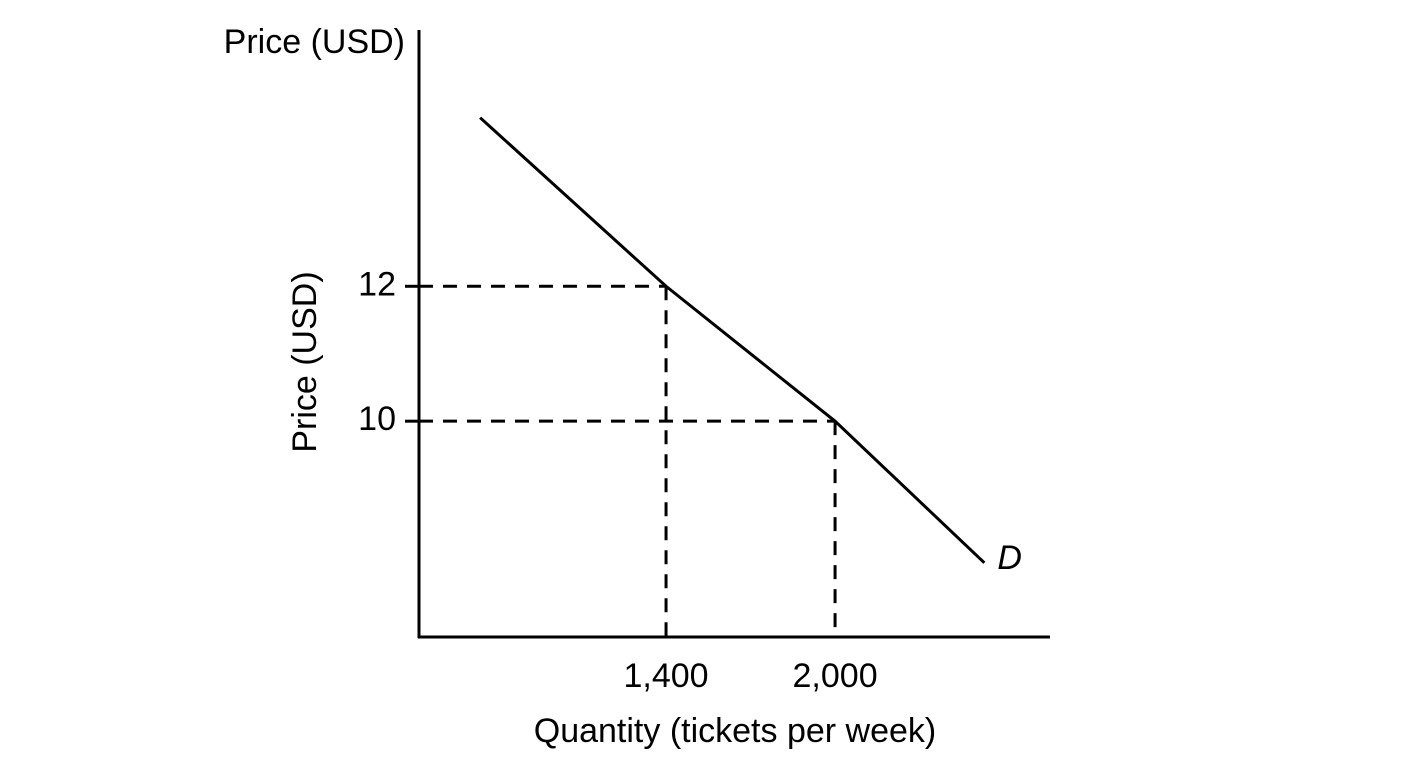  Describe the element at coordinates (735, 731) in the screenshot. I see `x-axis-label: Quantity (tickets per week)` at that location.